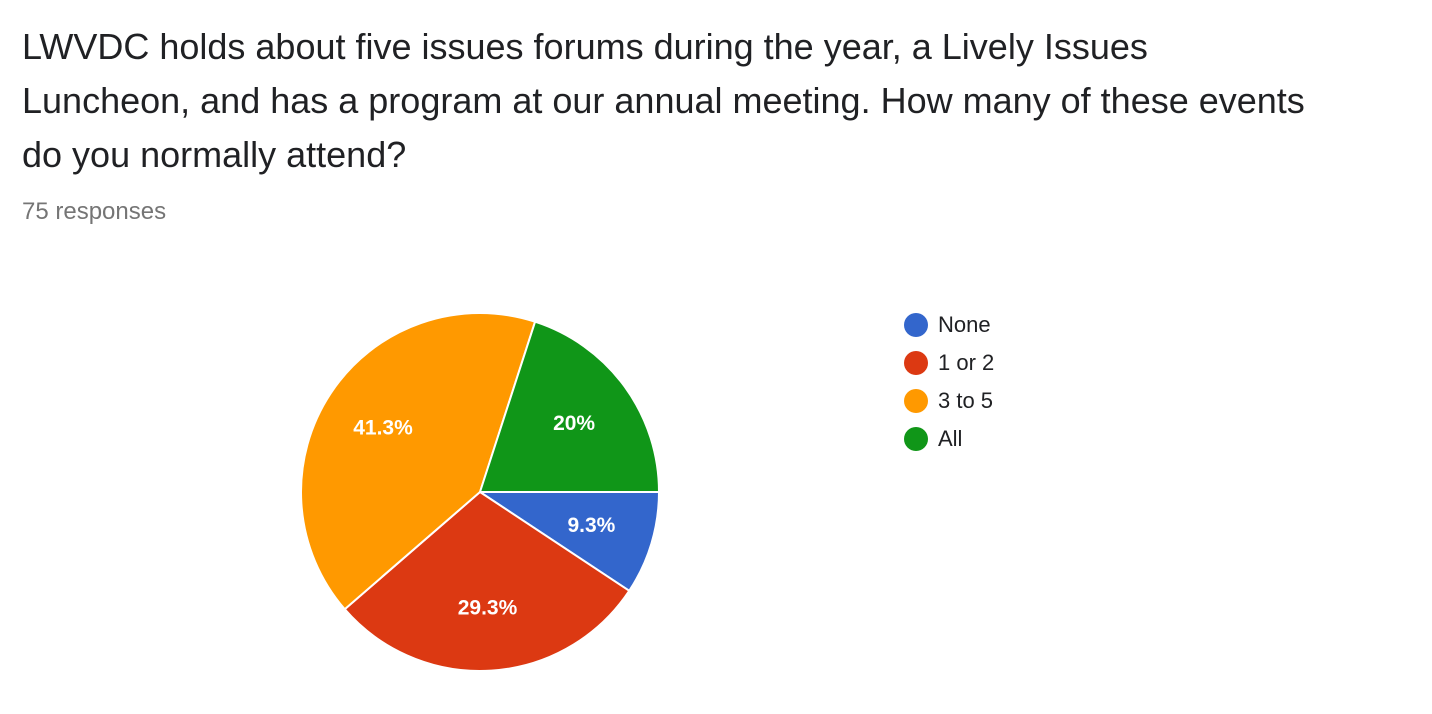 The width and height of the screenshot is (1432, 714). Describe the element at coordinates (966, 362) in the screenshot. I see `legend-label: 1 or 2` at that location.